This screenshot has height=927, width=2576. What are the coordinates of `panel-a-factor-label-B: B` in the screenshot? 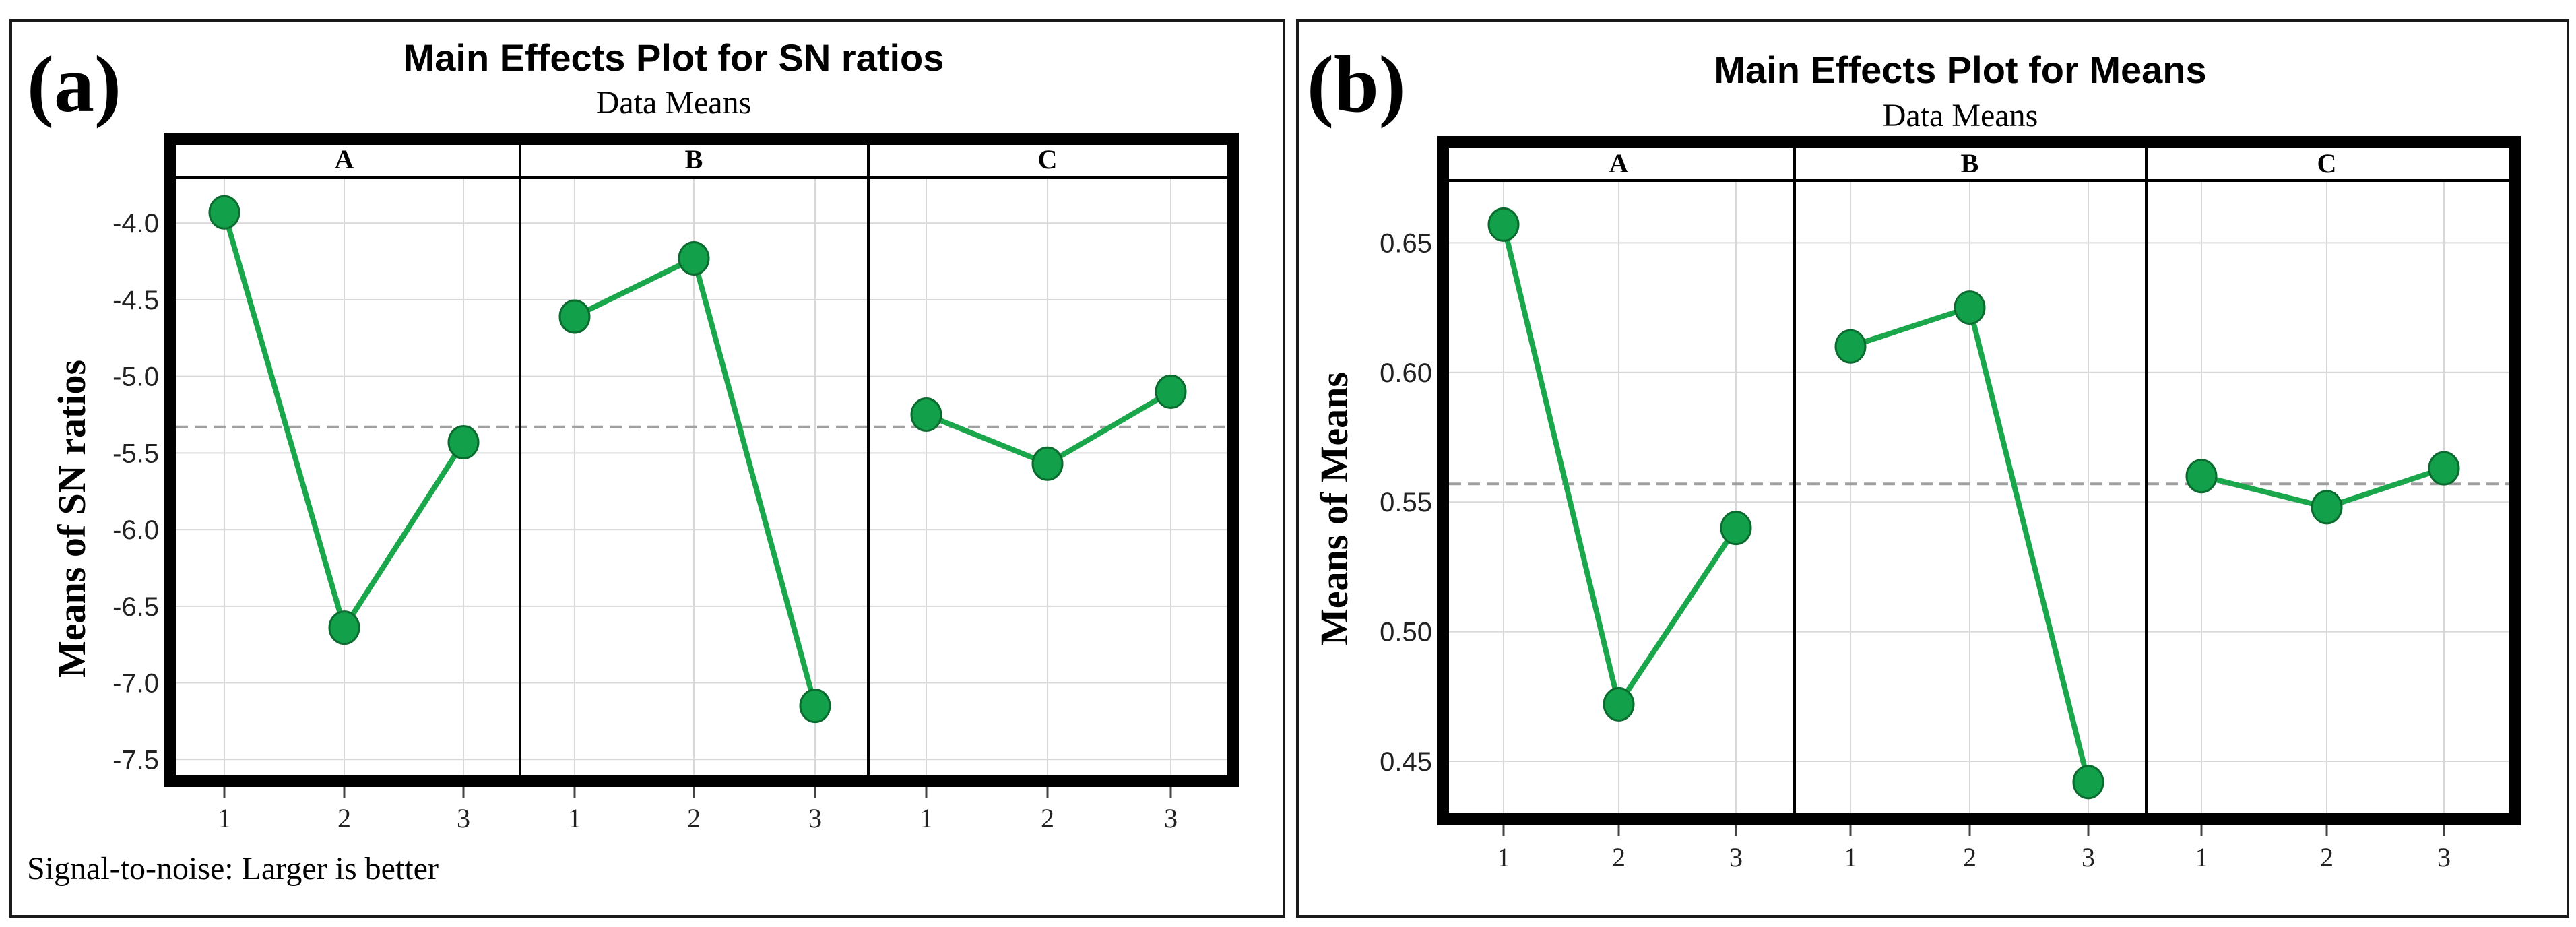 It's located at (694, 159).